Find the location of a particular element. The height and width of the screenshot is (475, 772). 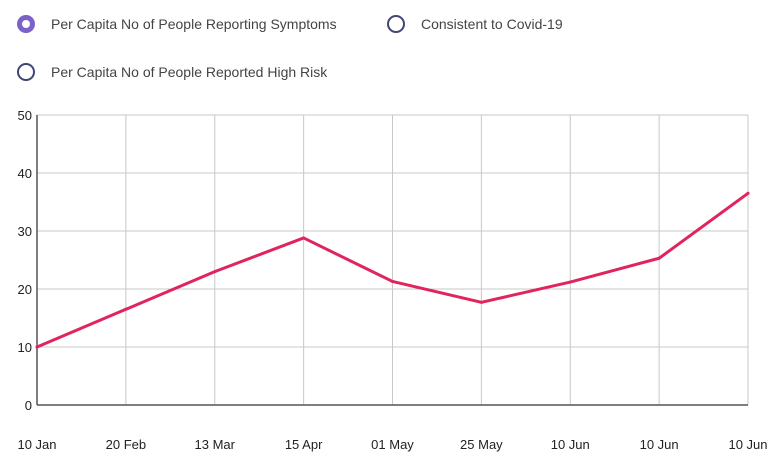

radio-checked-icon is located at coordinates (26, 24).